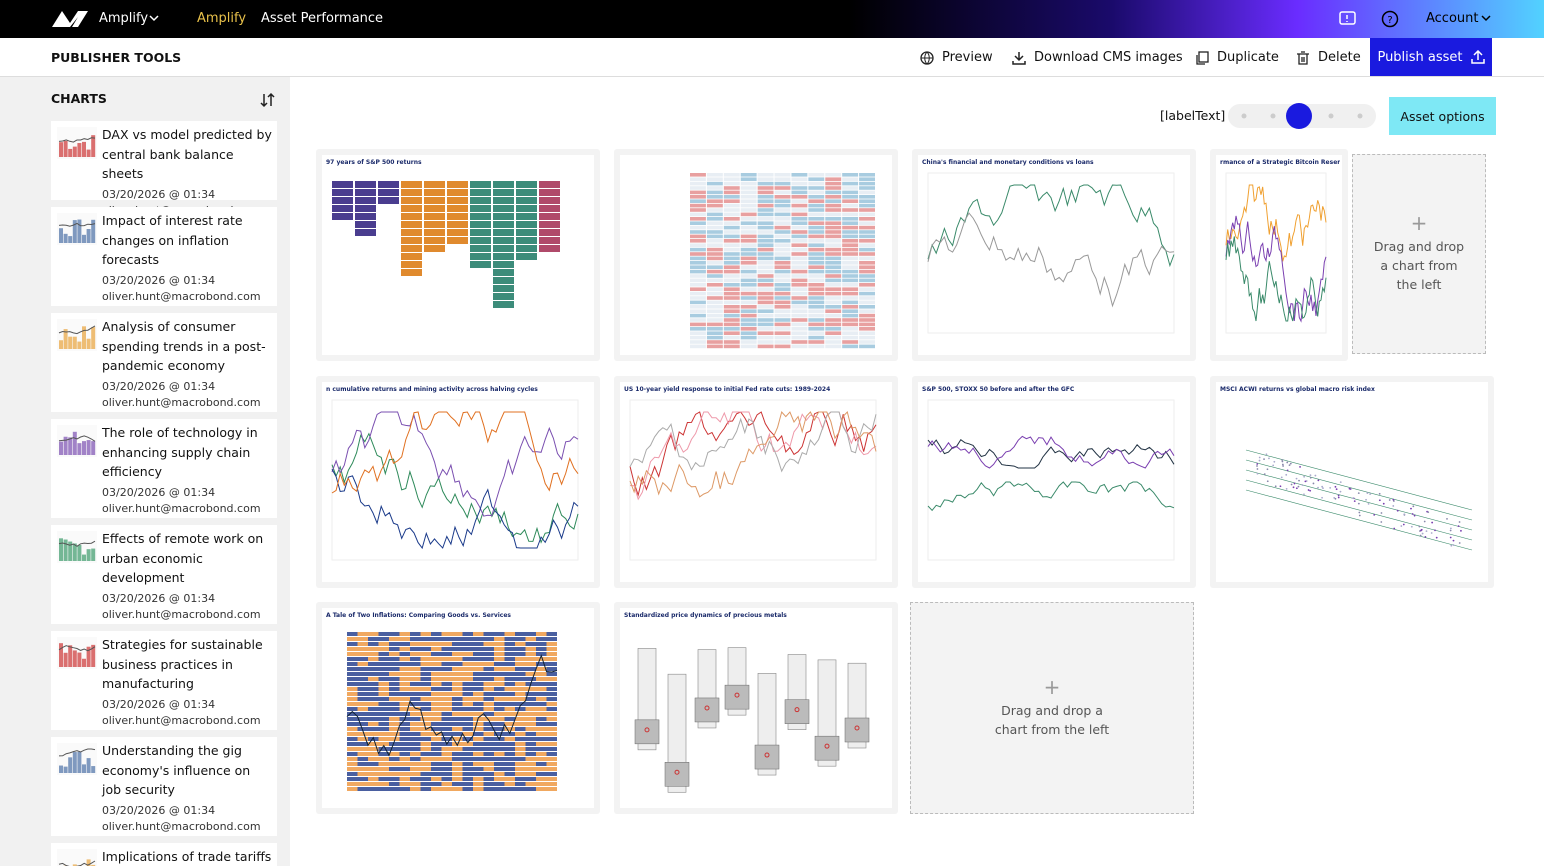  Describe the element at coordinates (458, 255) in the screenshot. I see `chart-card: 97 years of S&P 500 returns` at that location.